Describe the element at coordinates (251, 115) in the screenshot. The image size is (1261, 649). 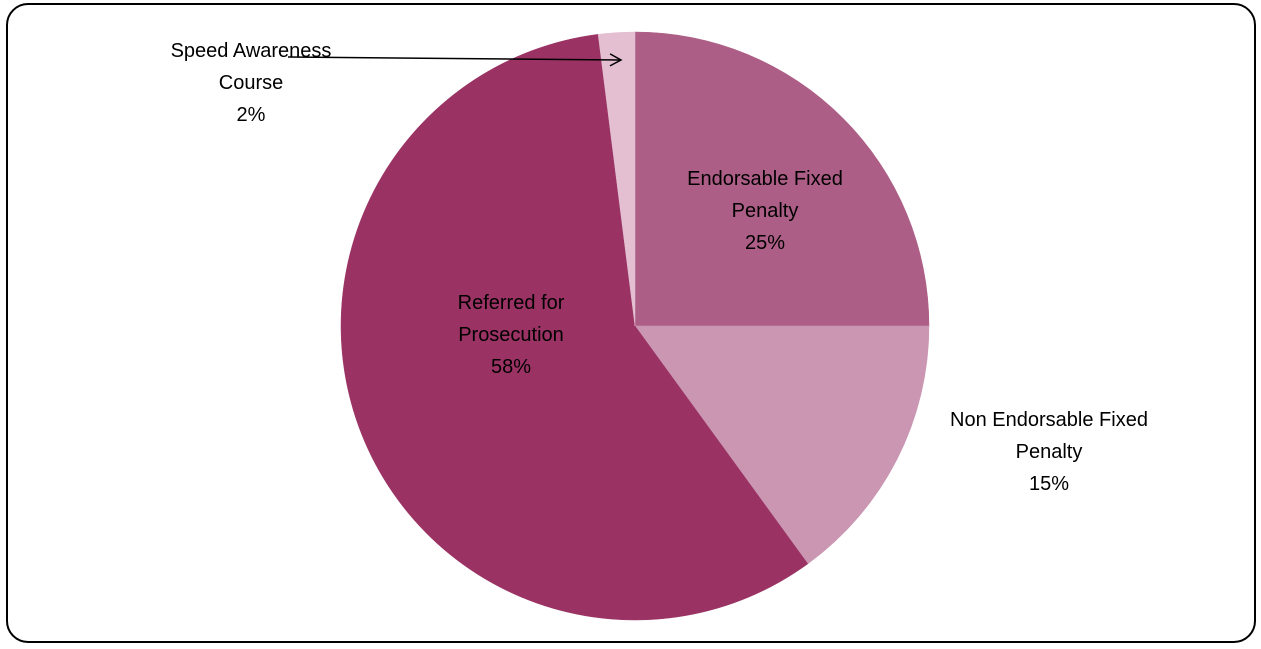
I see `pie-label-line: 2%` at that location.